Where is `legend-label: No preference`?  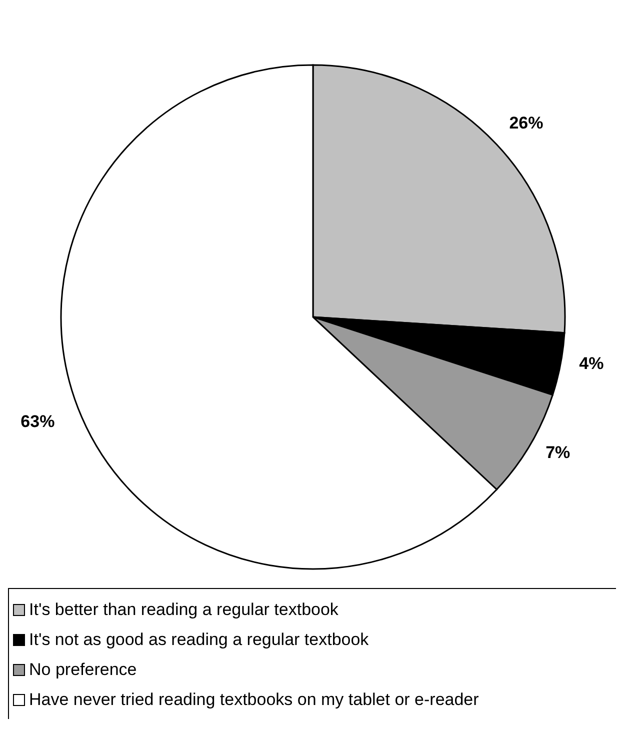 legend-label: No preference is located at coordinates (83, 670).